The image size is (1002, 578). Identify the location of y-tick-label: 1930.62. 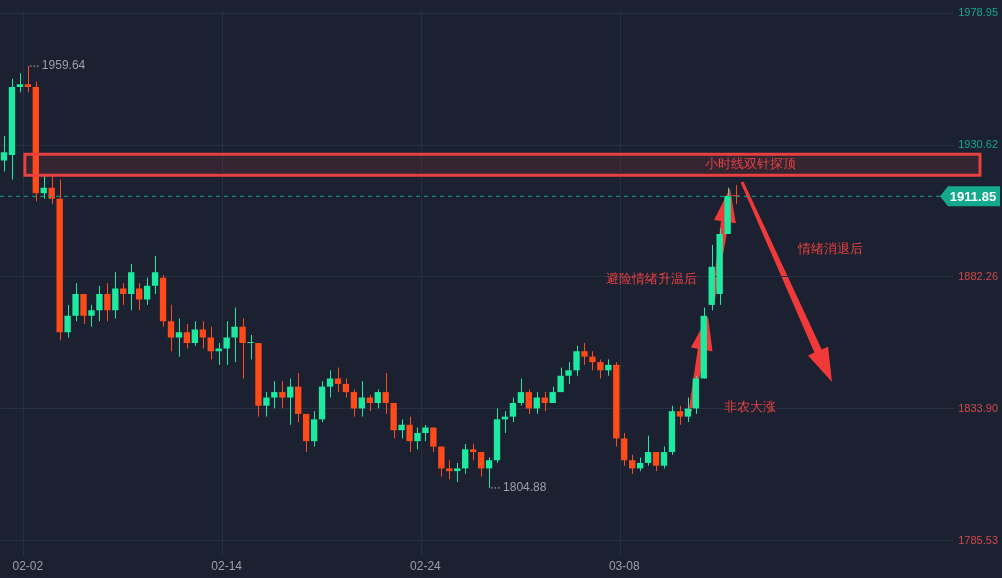
(978, 144).